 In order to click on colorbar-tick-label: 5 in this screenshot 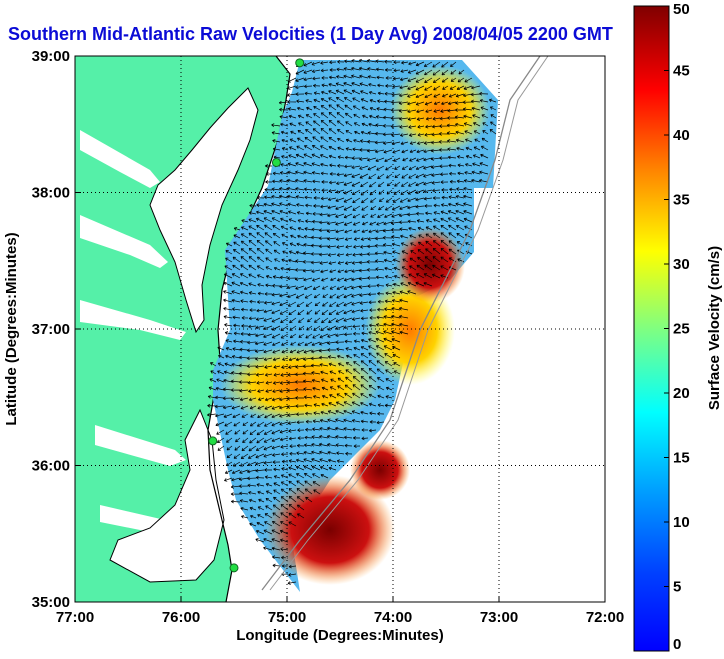, I will do `click(677, 587)`.